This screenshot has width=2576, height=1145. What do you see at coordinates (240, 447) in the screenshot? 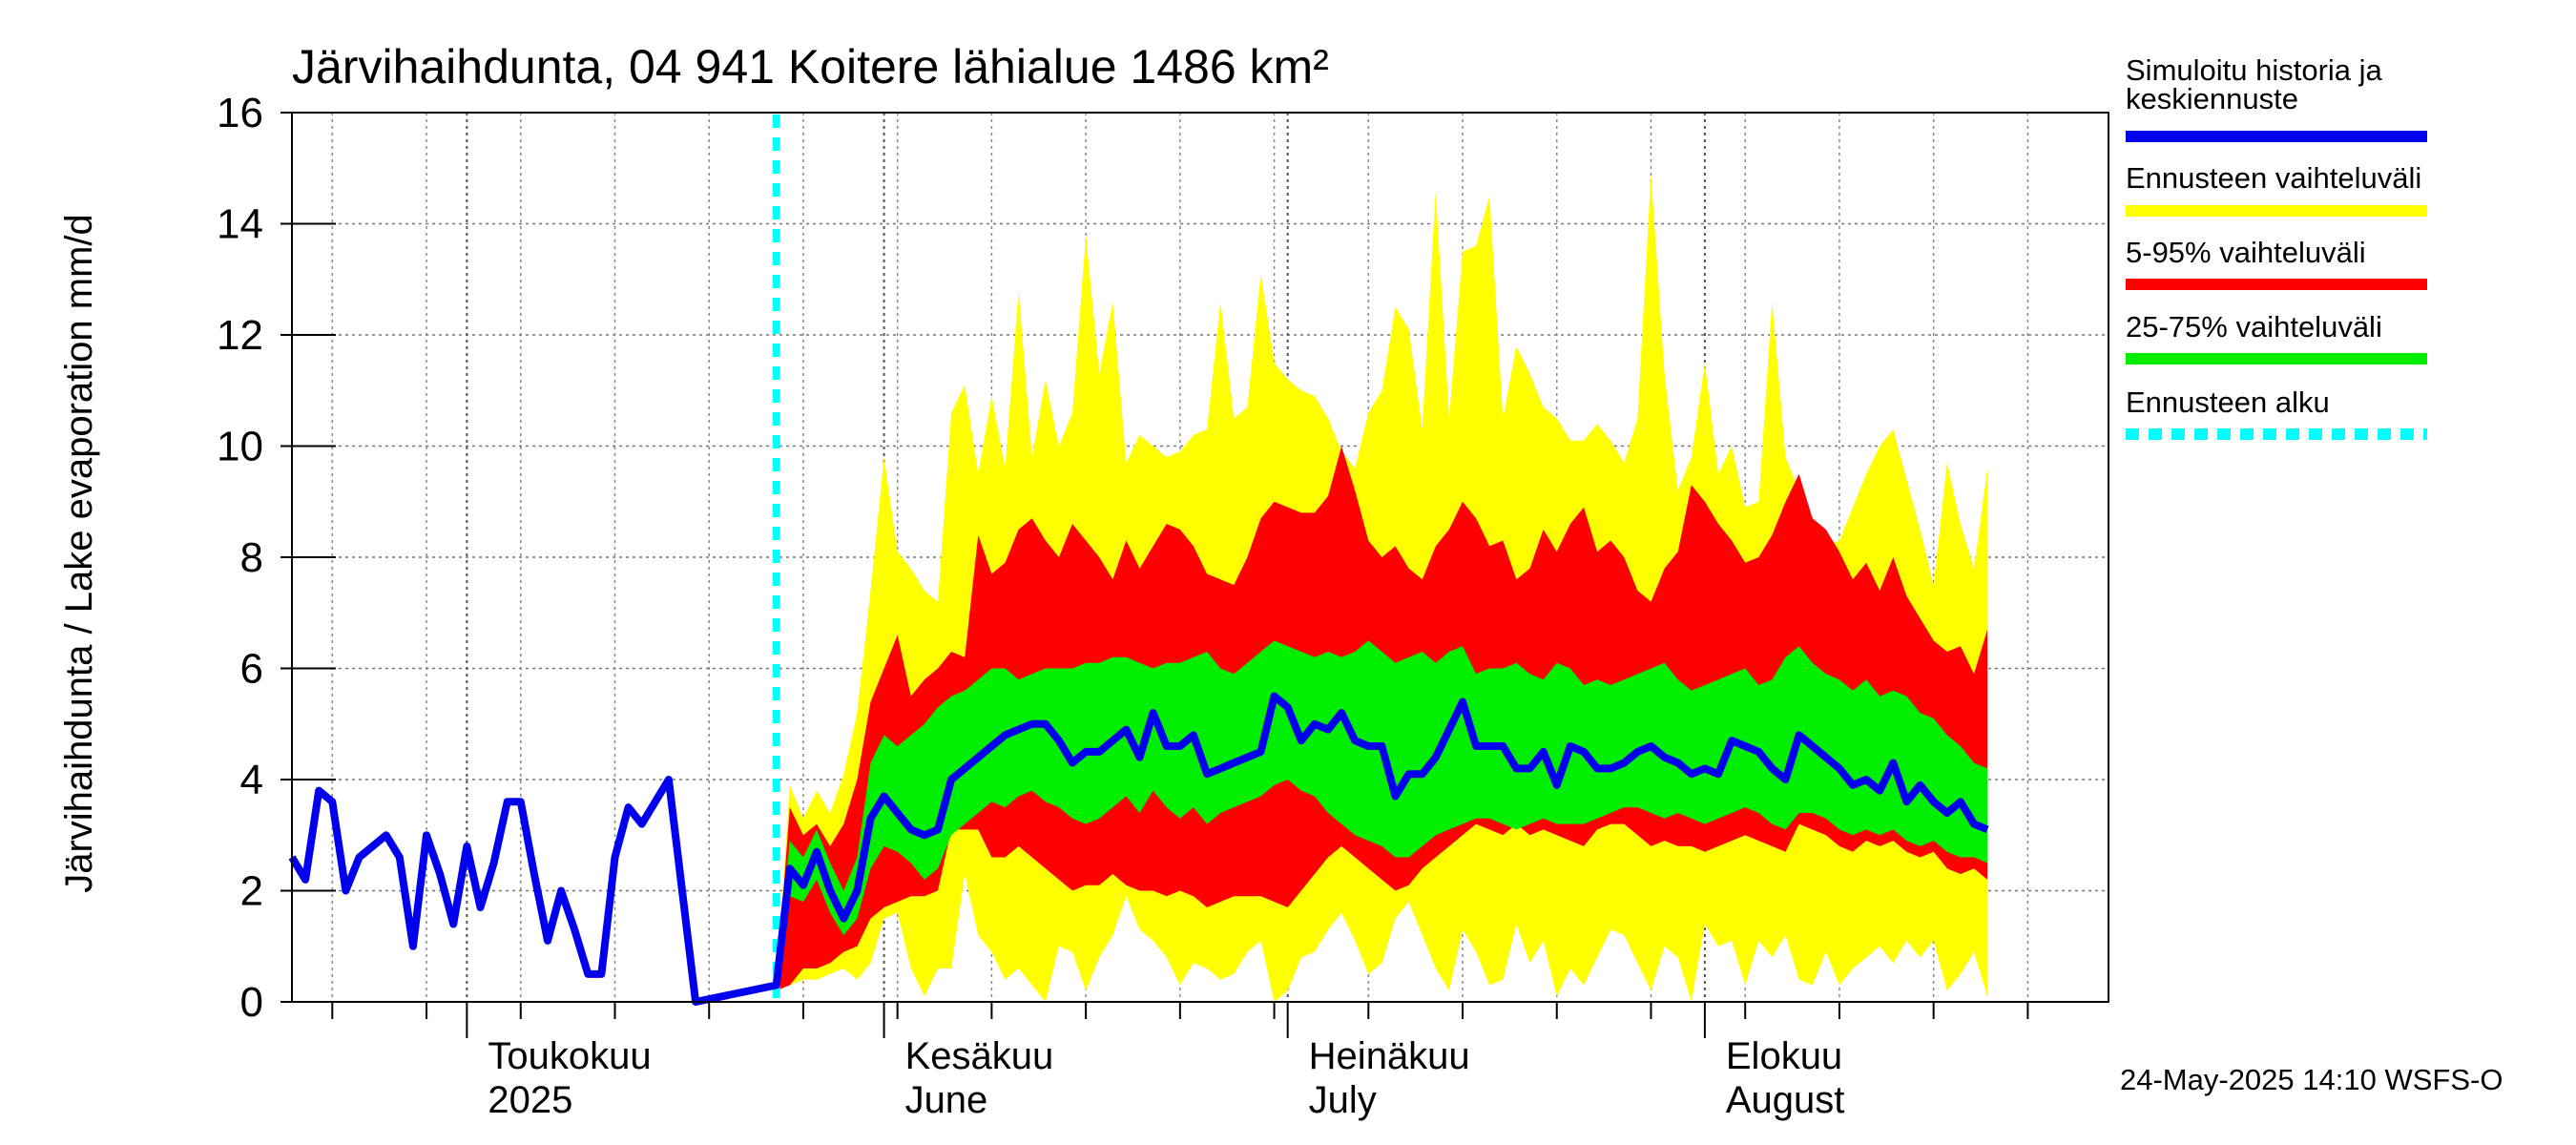
I see `y-tick-label: 10` at bounding box center [240, 447].